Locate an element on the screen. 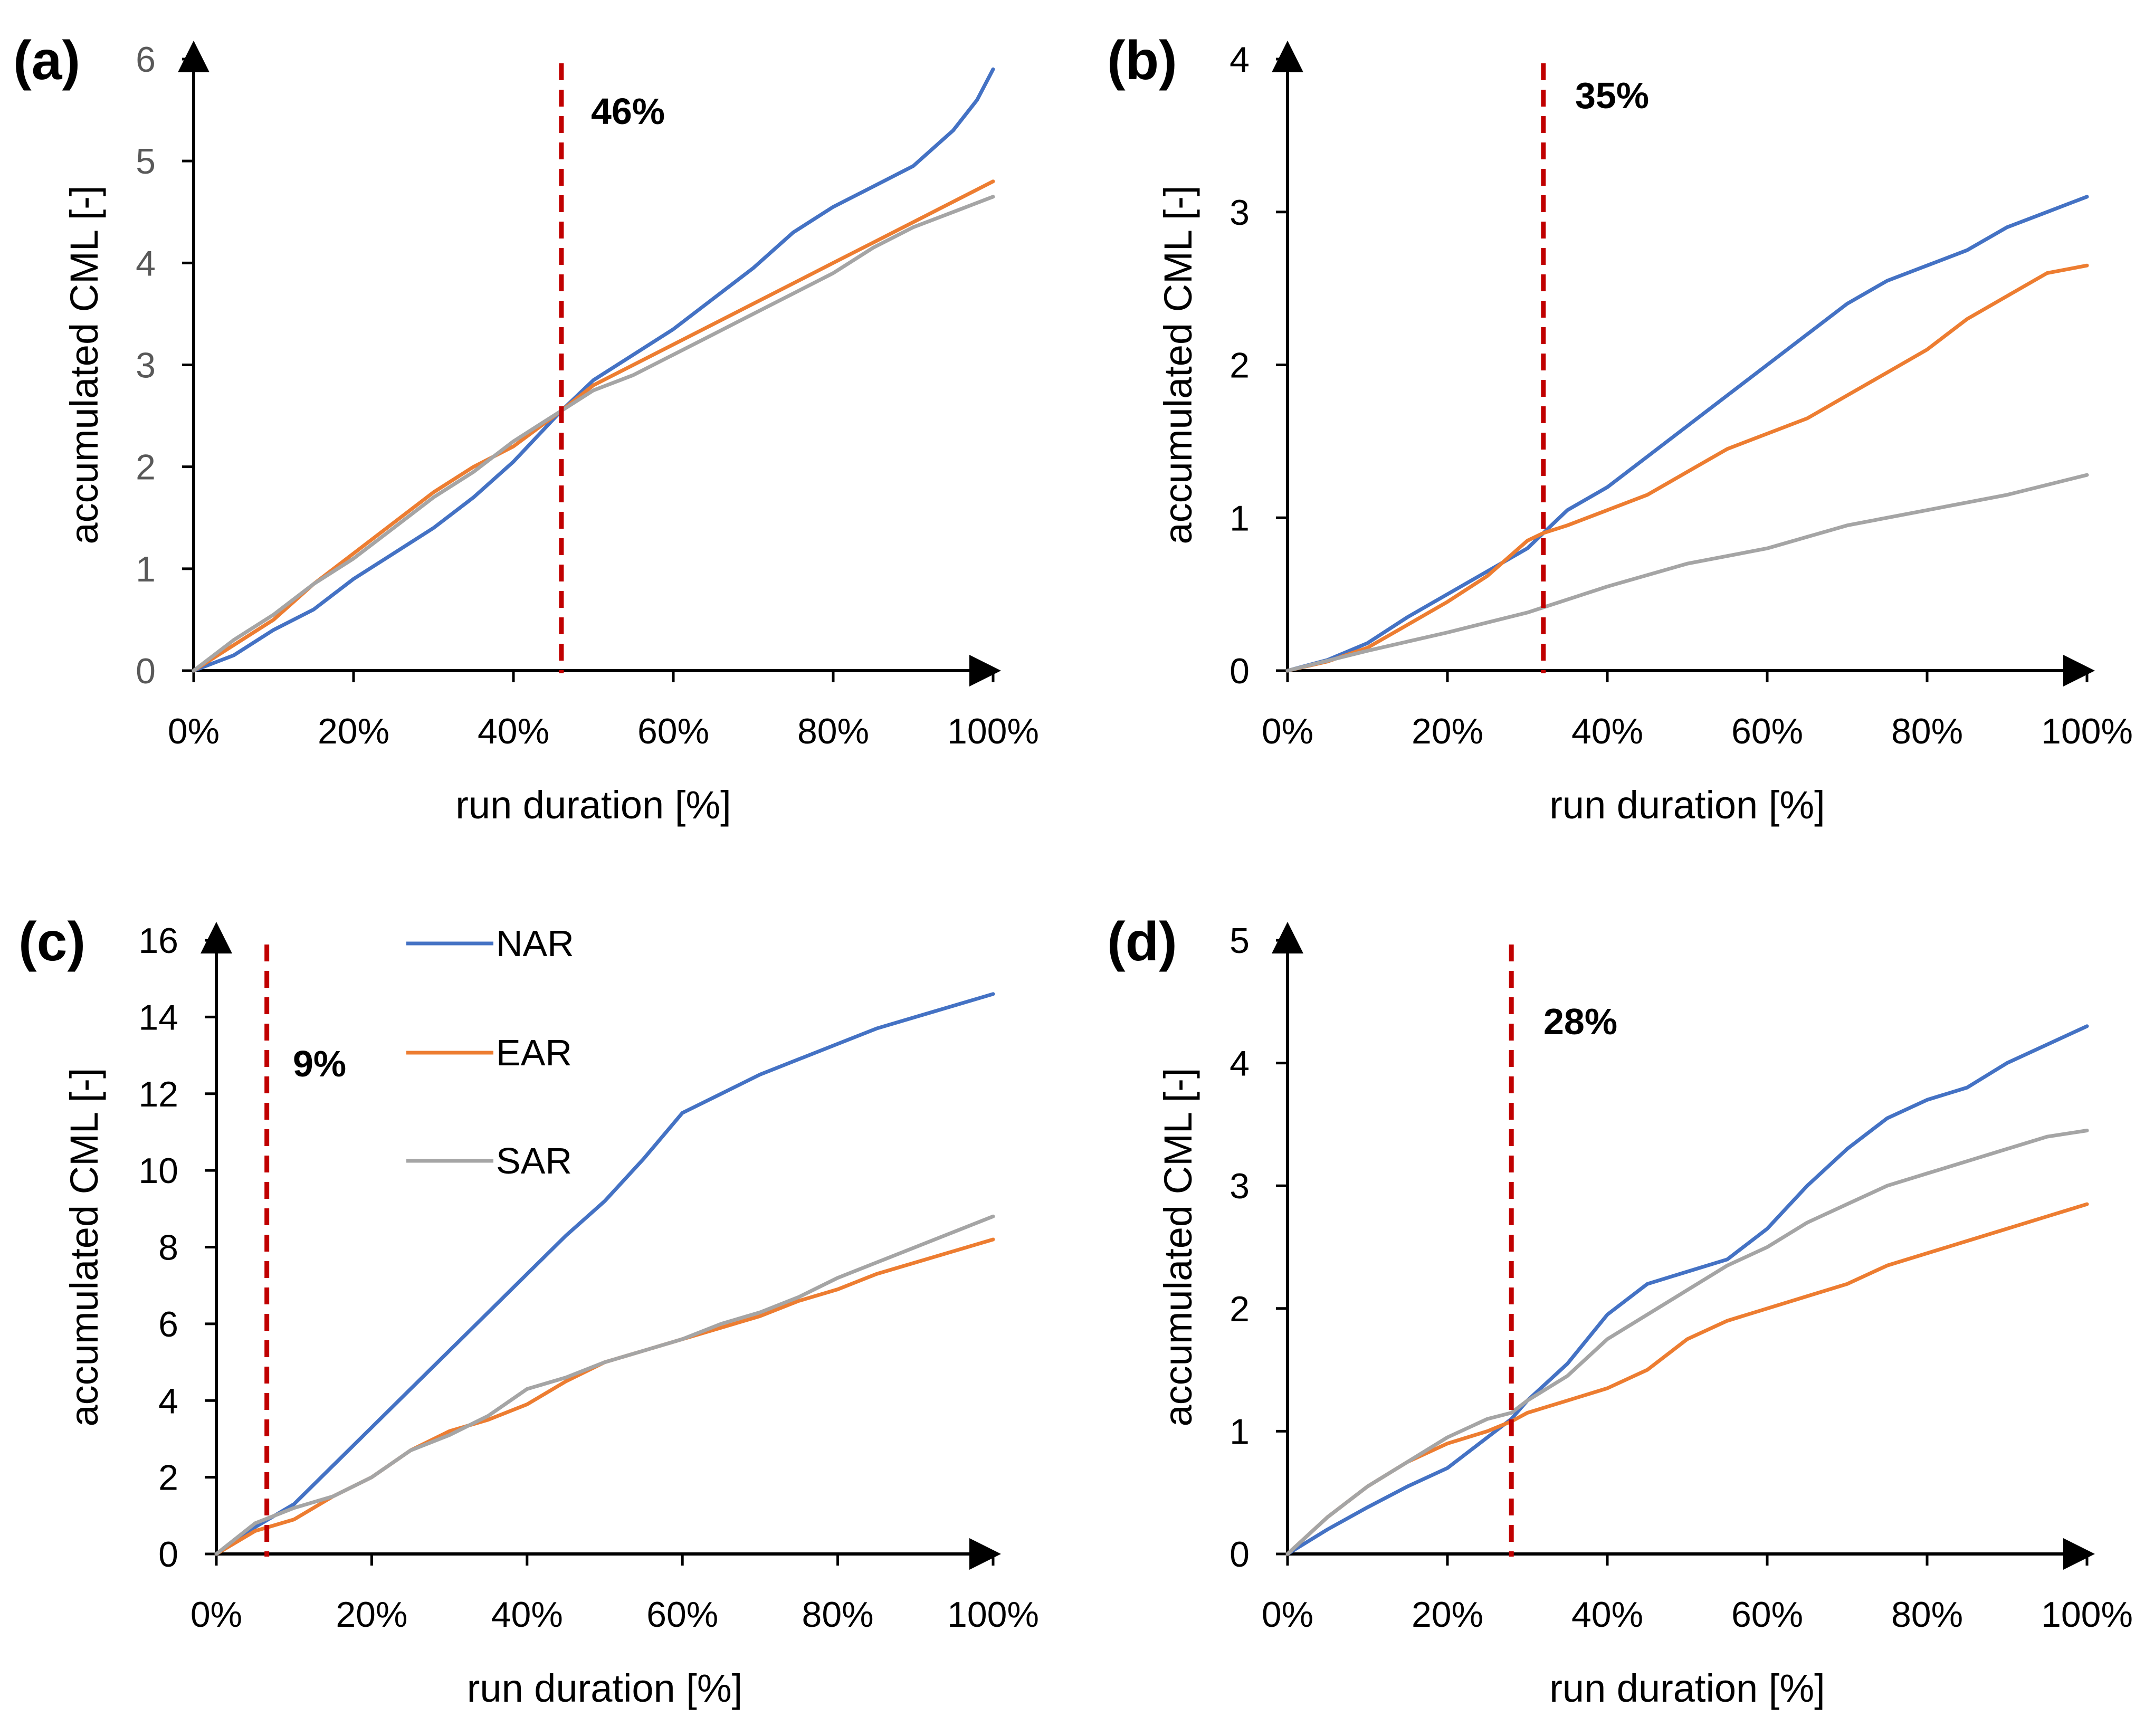 Image resolution: width=2154 pixels, height=1736 pixels. panel-label: (a) is located at coordinates (46, 60).